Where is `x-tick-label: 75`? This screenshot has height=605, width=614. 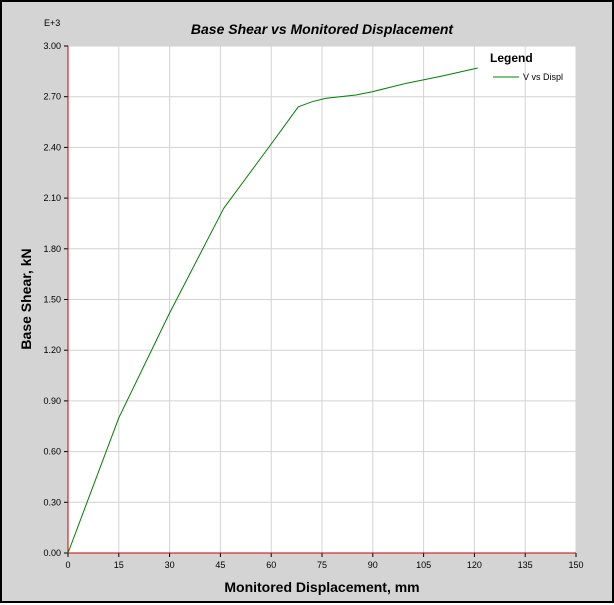
x-tick-label: 75 is located at coordinates (322, 565).